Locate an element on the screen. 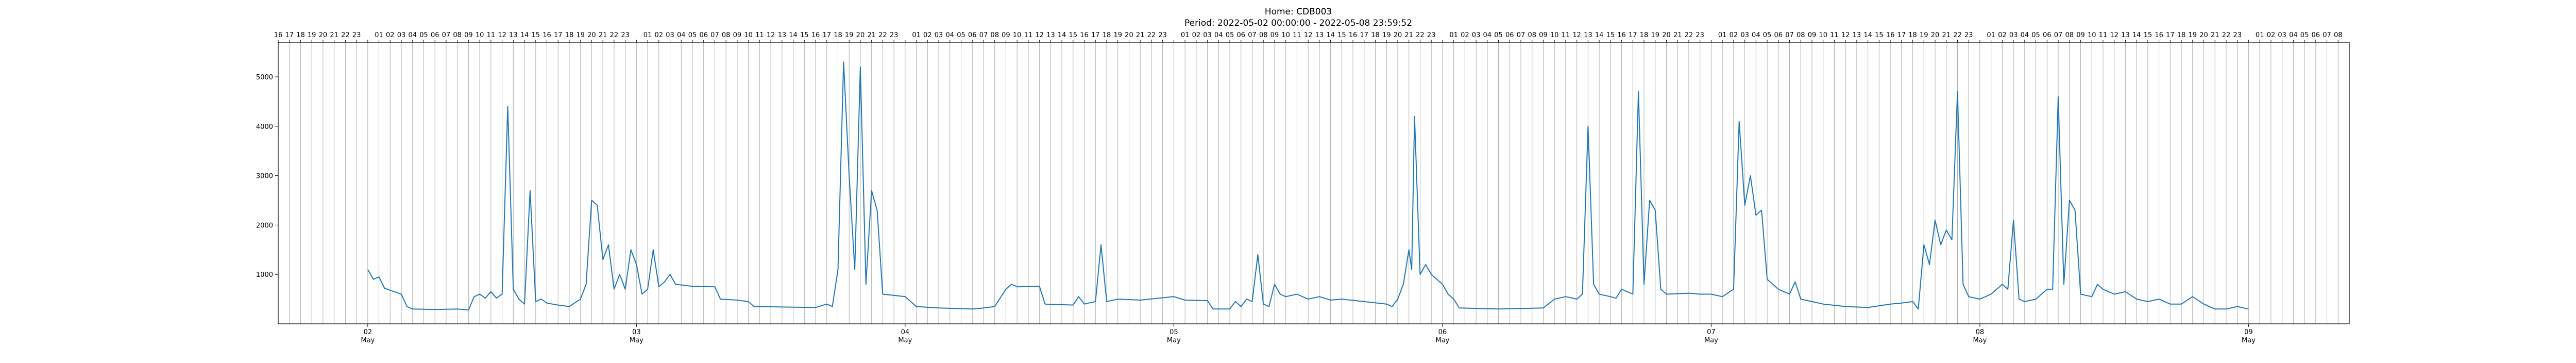 This screenshot has height=363, width=2576. y-tick-label: 4000 is located at coordinates (264, 127).